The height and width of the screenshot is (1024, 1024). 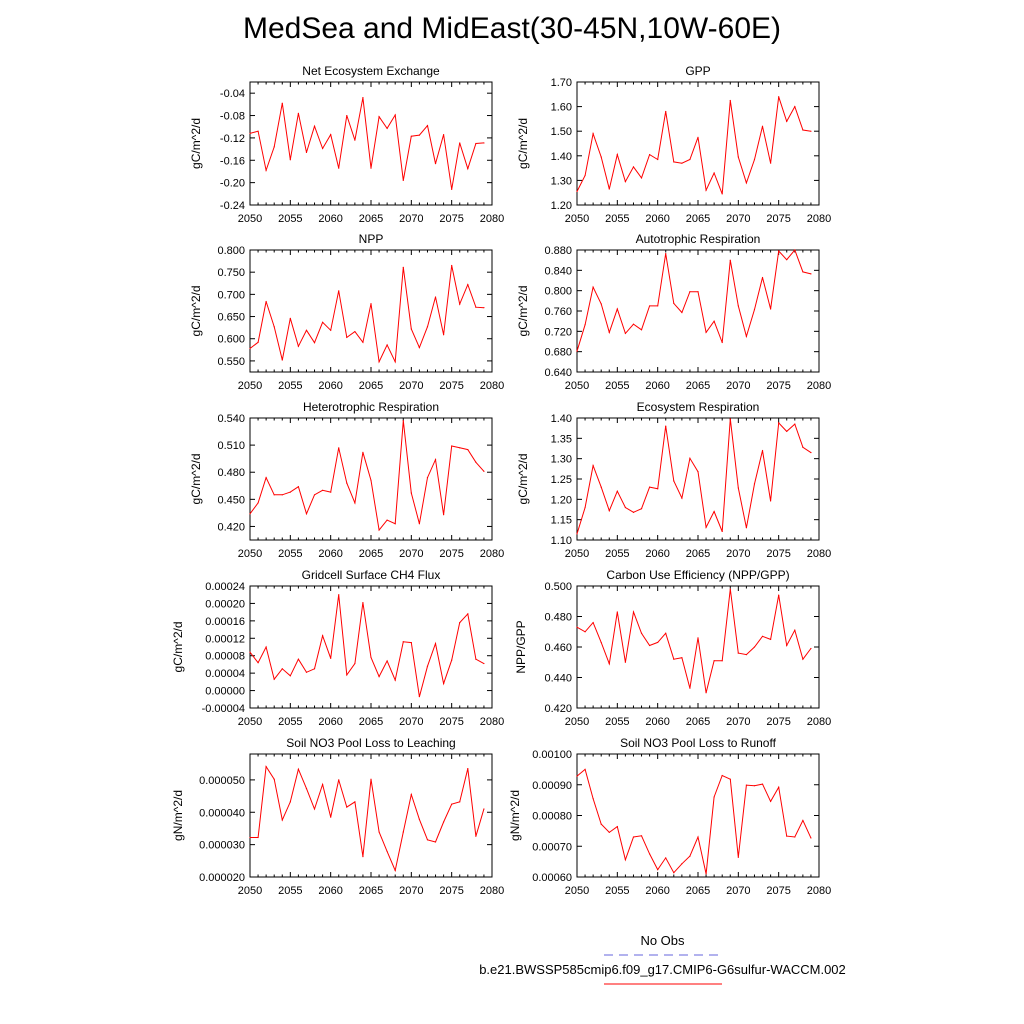 What do you see at coordinates (778, 891) in the screenshot?
I see `x-tick-label: 2075` at bounding box center [778, 891].